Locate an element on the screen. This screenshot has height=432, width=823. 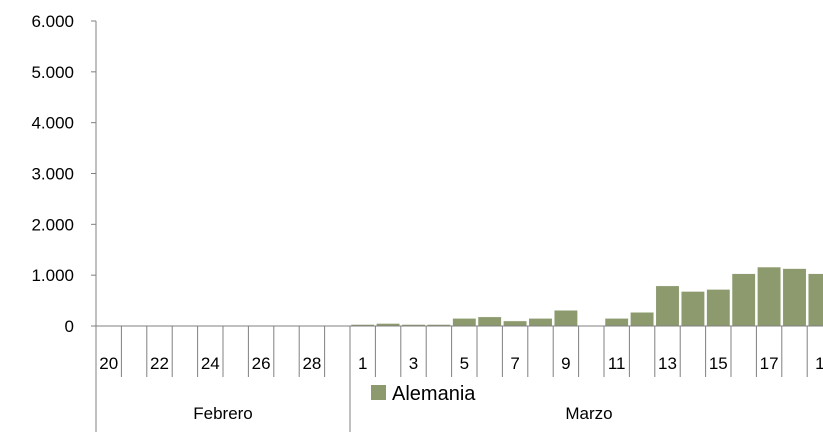
y-tick-label: 0 is located at coordinates (69, 326).